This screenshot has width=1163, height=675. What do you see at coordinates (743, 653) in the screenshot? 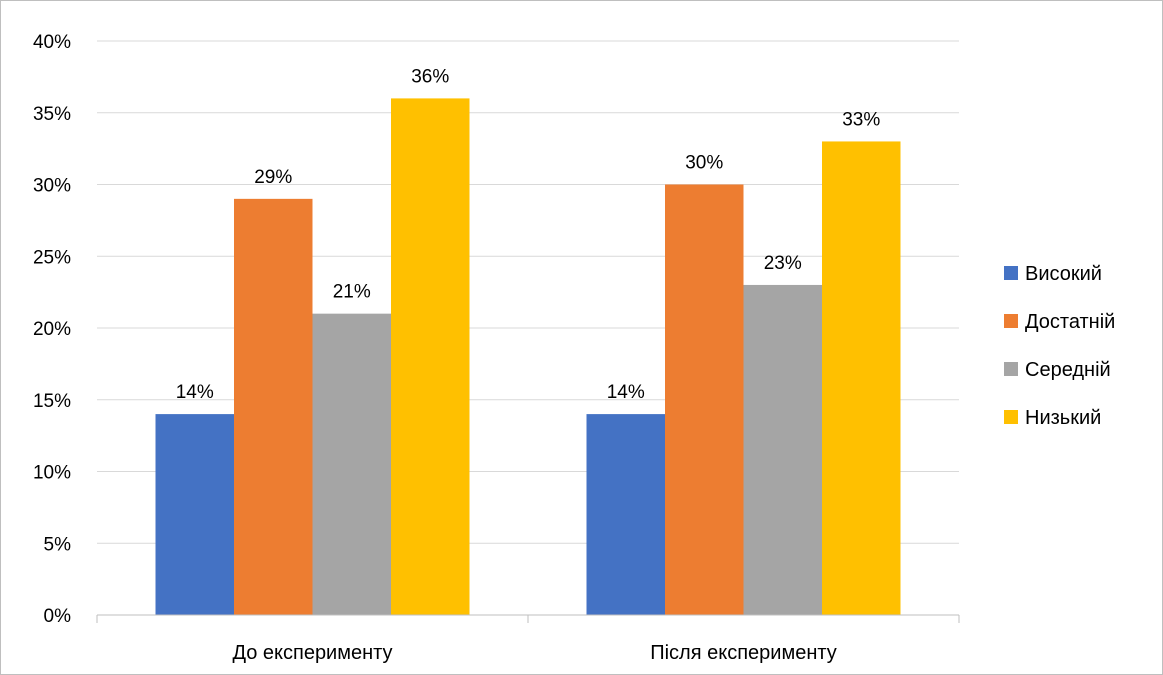
I see `x-category-label: Після експерименту` at bounding box center [743, 653].